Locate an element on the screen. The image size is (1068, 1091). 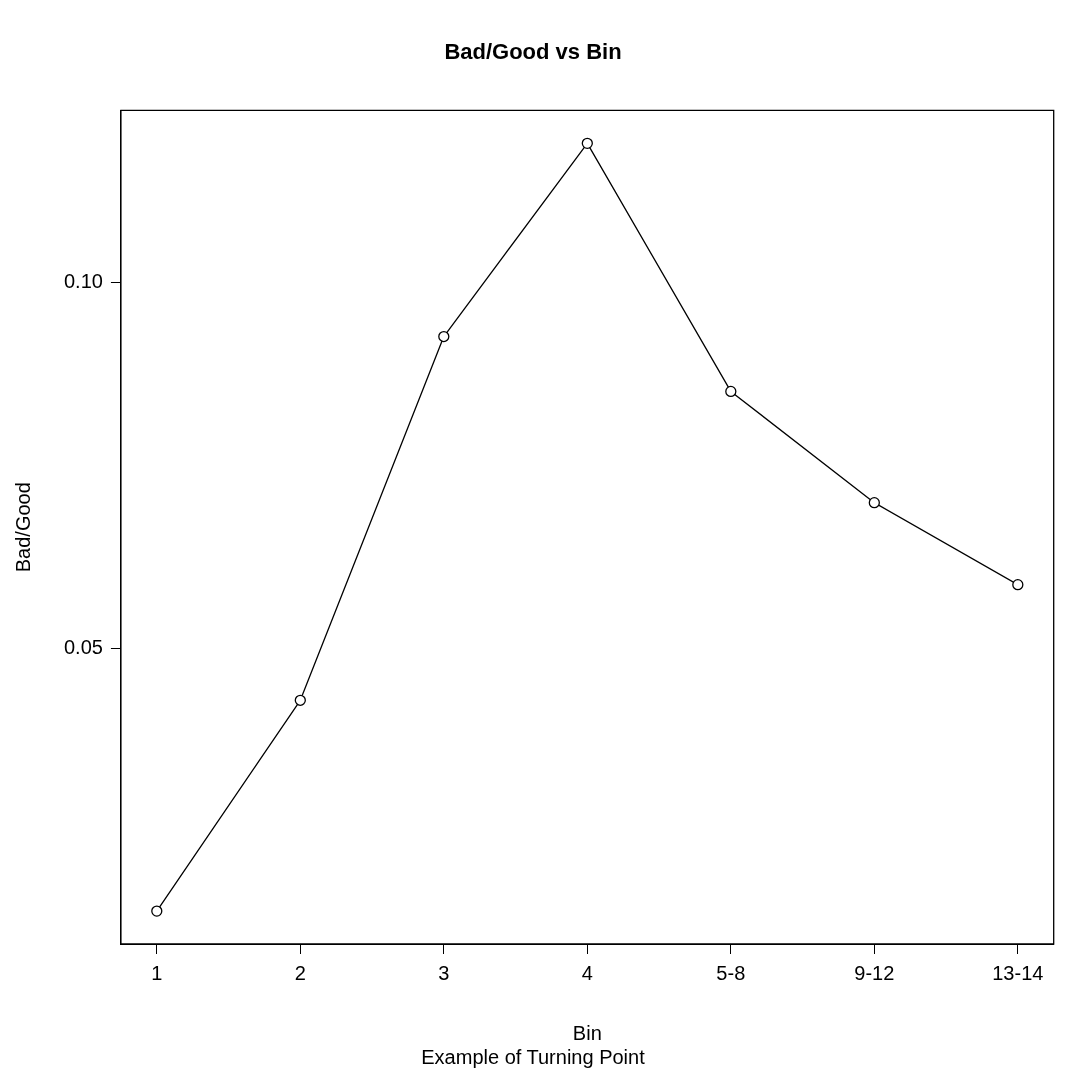
y-axis-title: Bad/Good is located at coordinates (22, 527).